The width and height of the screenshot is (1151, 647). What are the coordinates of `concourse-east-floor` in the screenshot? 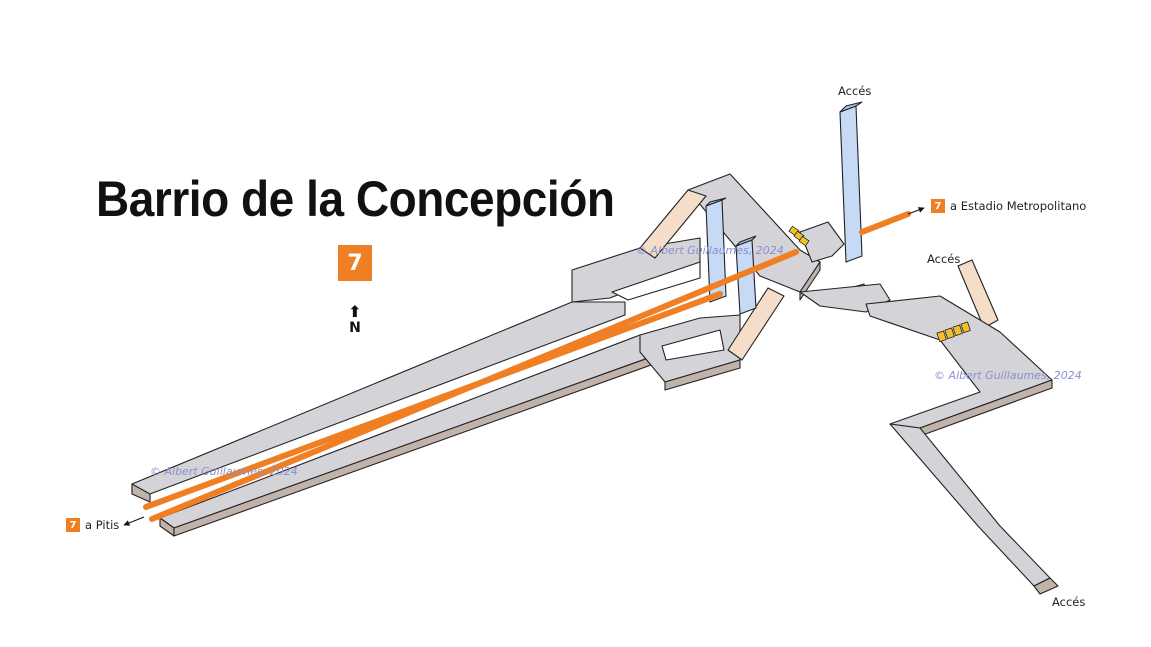 It's located at (959, 362).